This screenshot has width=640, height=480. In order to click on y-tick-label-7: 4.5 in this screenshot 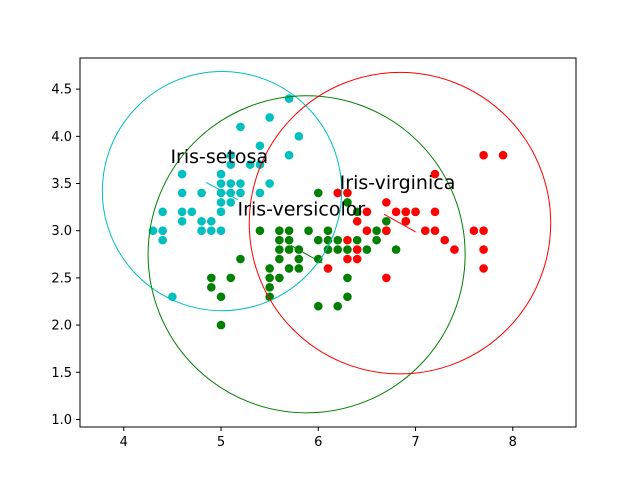, I will do `click(61, 90)`.